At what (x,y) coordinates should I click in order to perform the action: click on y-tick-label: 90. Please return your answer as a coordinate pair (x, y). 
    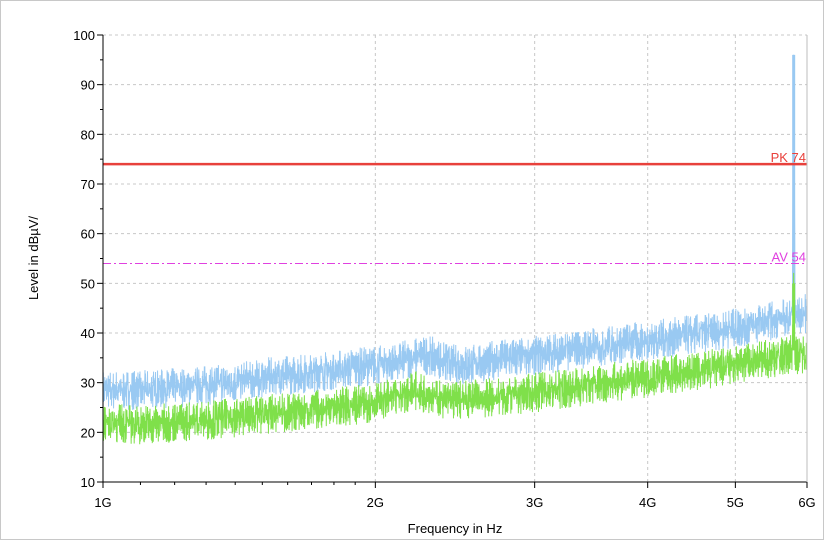
    Looking at the image, I should click on (88, 85).